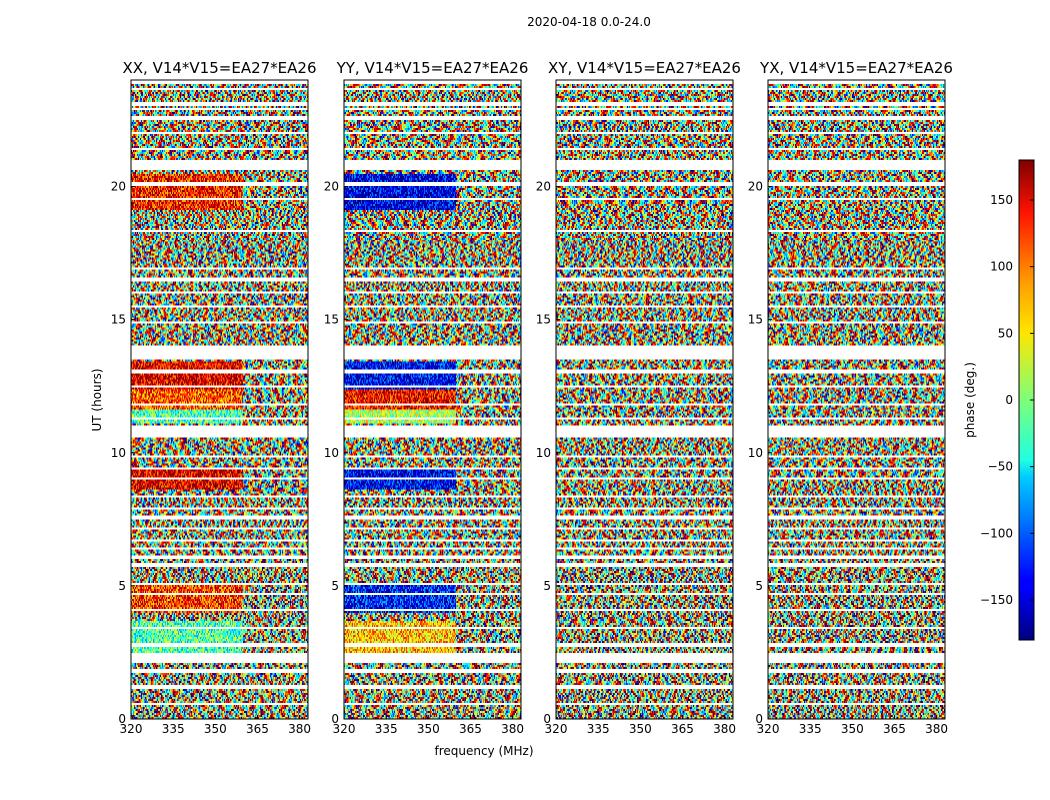  What do you see at coordinates (97, 399) in the screenshot?
I see `y-axis-label: UT (hours)` at bounding box center [97, 399].